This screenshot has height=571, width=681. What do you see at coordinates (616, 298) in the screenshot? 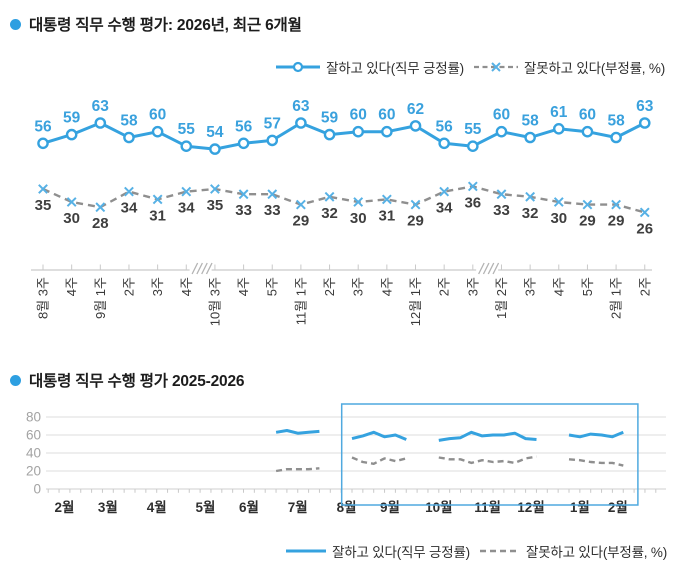
I see `category-label: 2월 1주` at bounding box center [616, 298].